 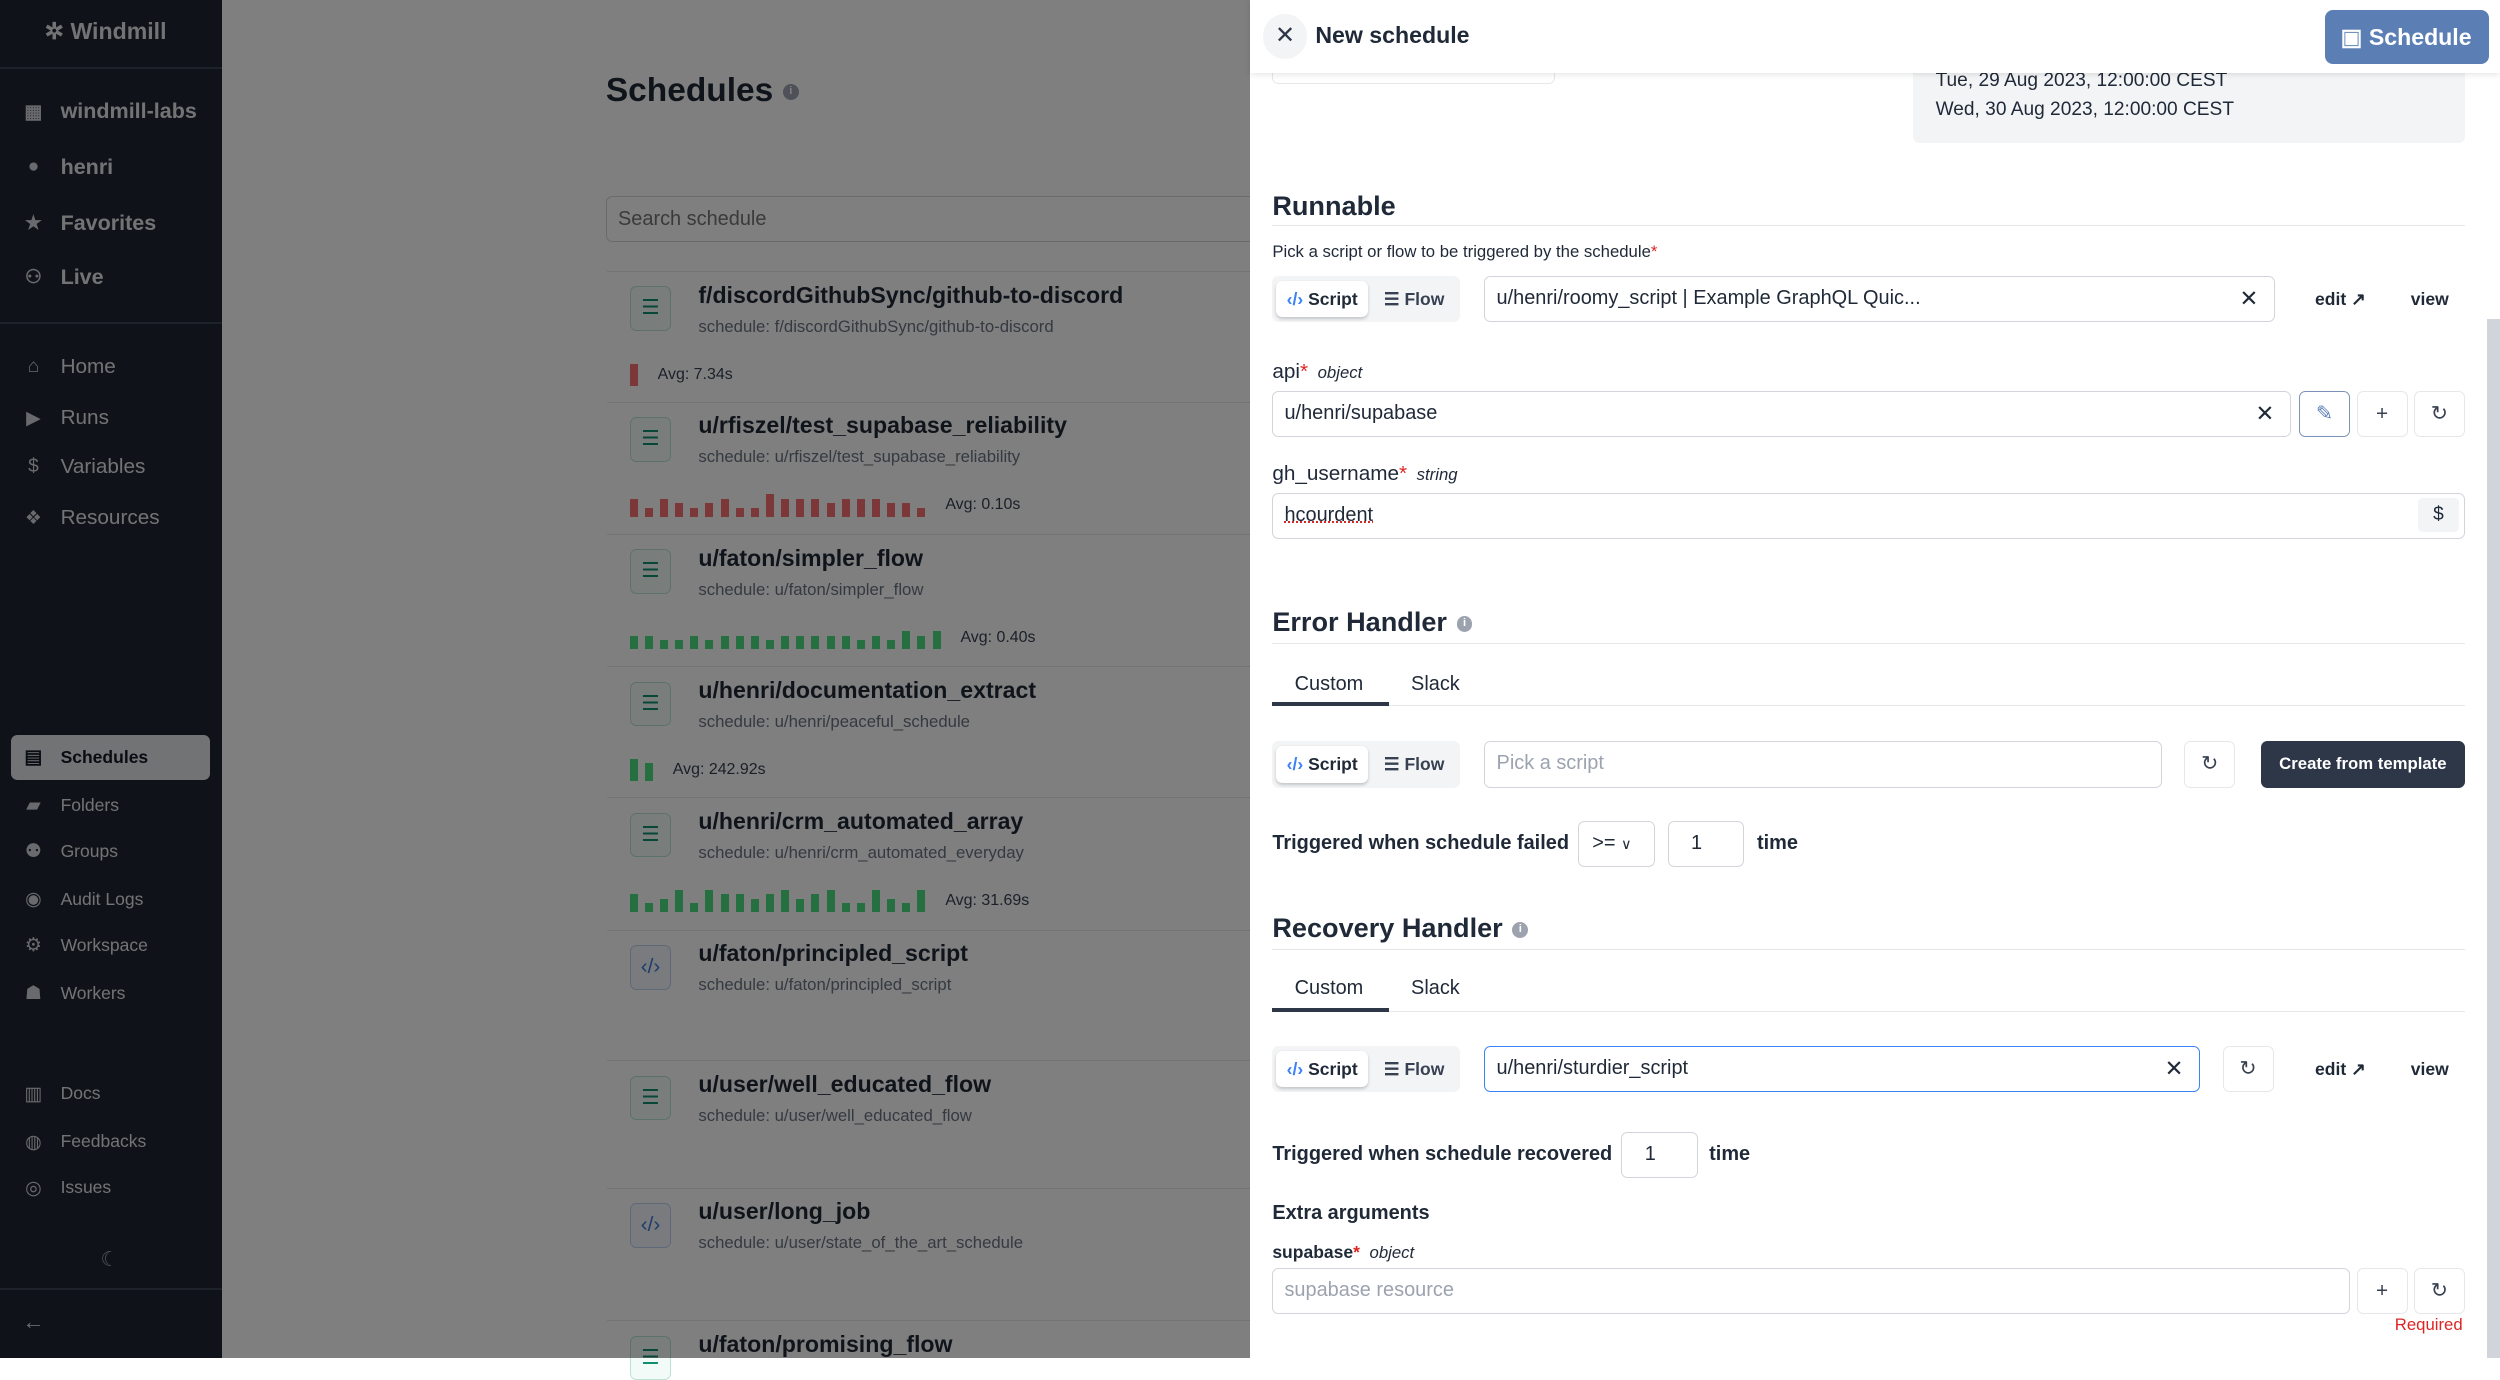 I want to click on arg-label-gh-username: gh_username*string, so click(x=1364, y=474).